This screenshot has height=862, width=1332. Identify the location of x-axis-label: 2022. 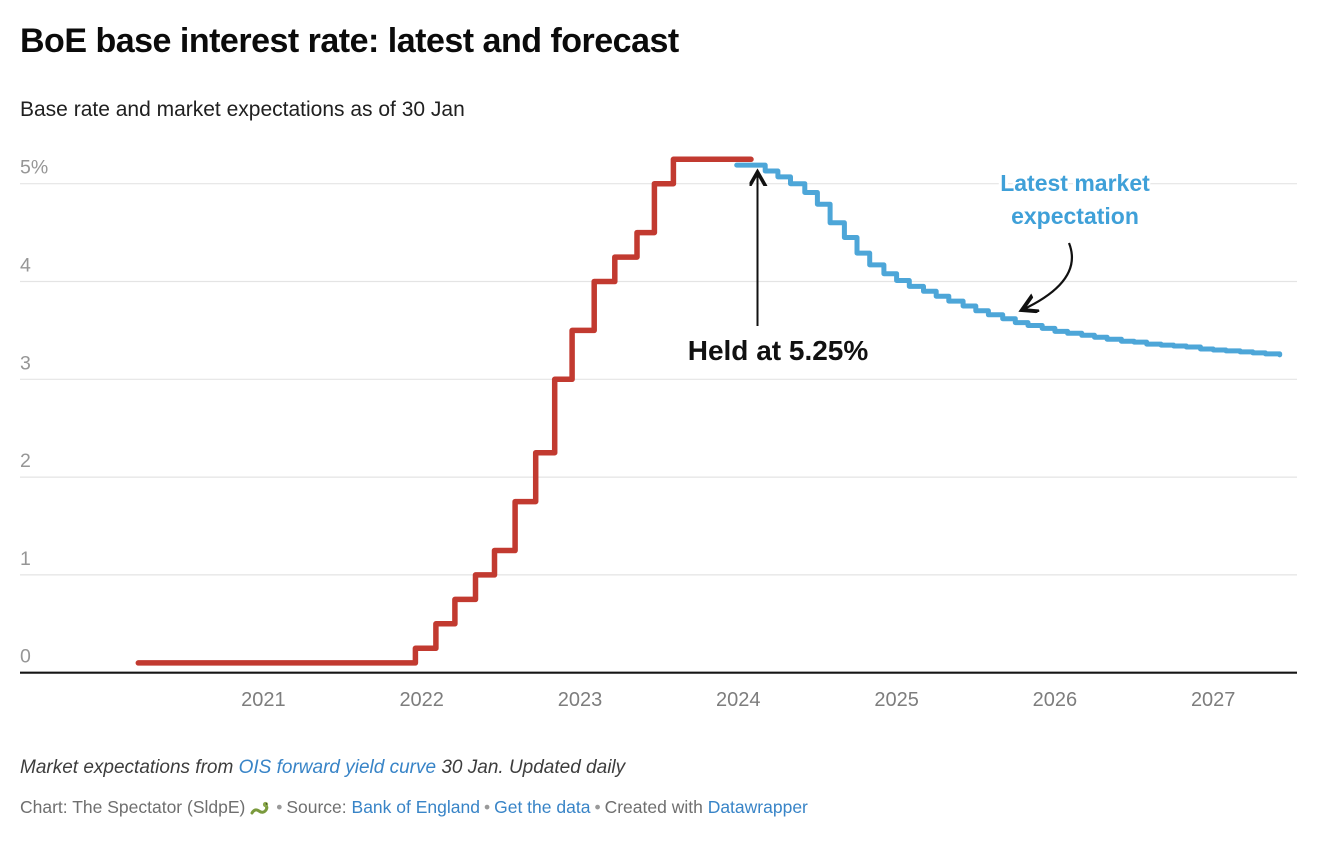
(421, 700).